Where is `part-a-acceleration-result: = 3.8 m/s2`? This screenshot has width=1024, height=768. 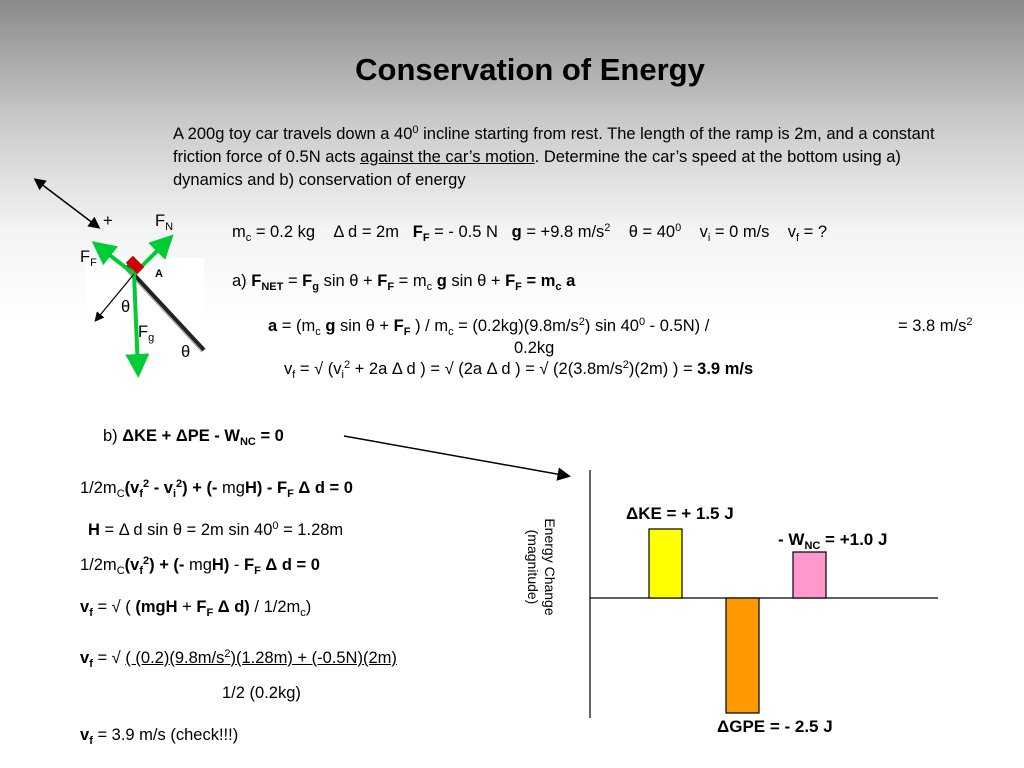 part-a-acceleration-result: = 3.8 m/s2 is located at coordinates (935, 325).